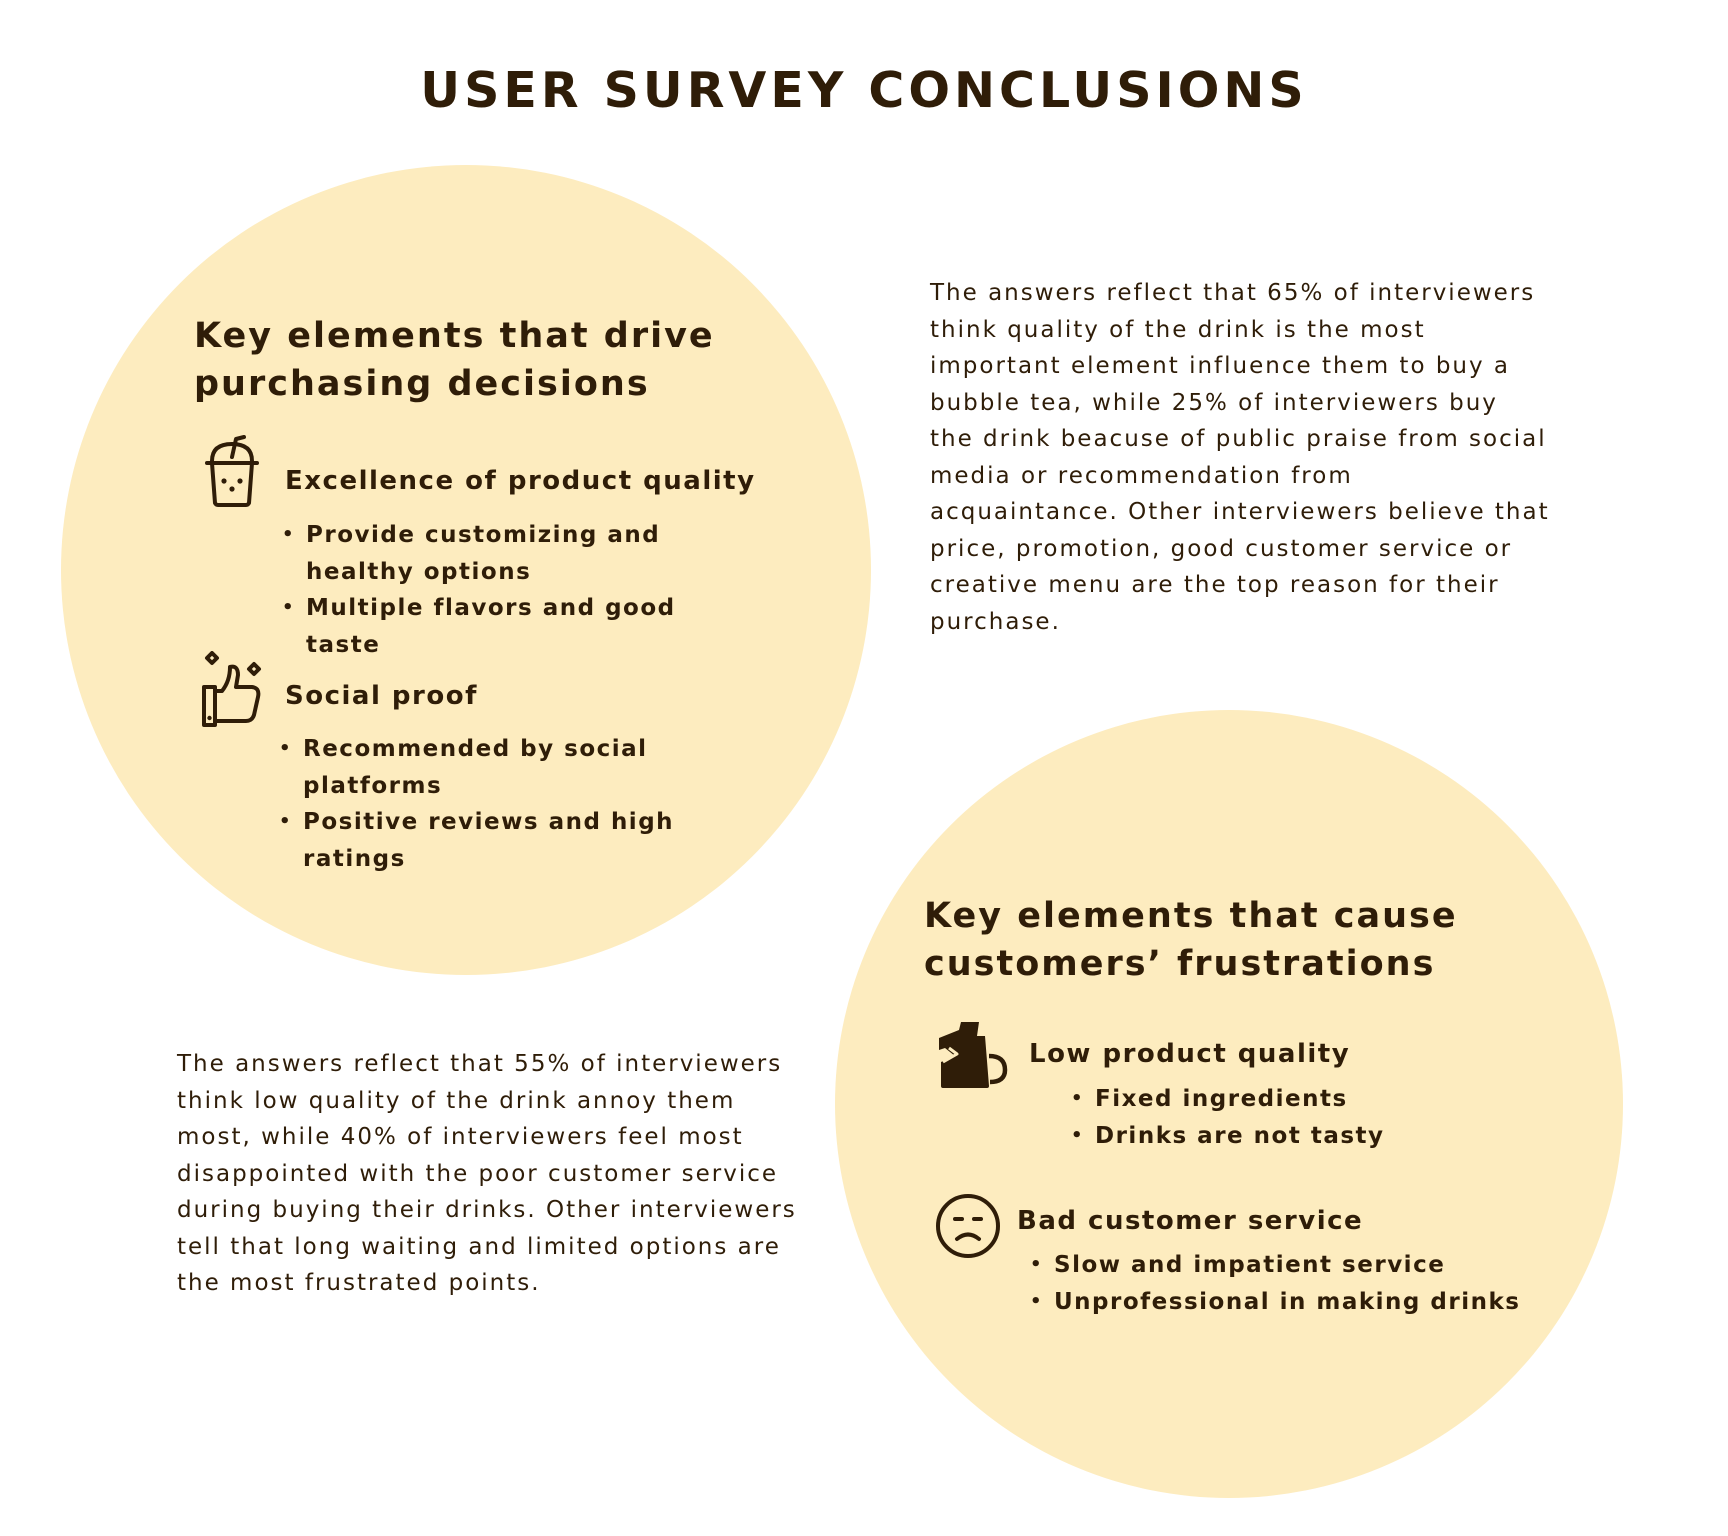  Describe the element at coordinates (232, 471) in the screenshot. I see `bubble-tea-cup-icon` at that location.